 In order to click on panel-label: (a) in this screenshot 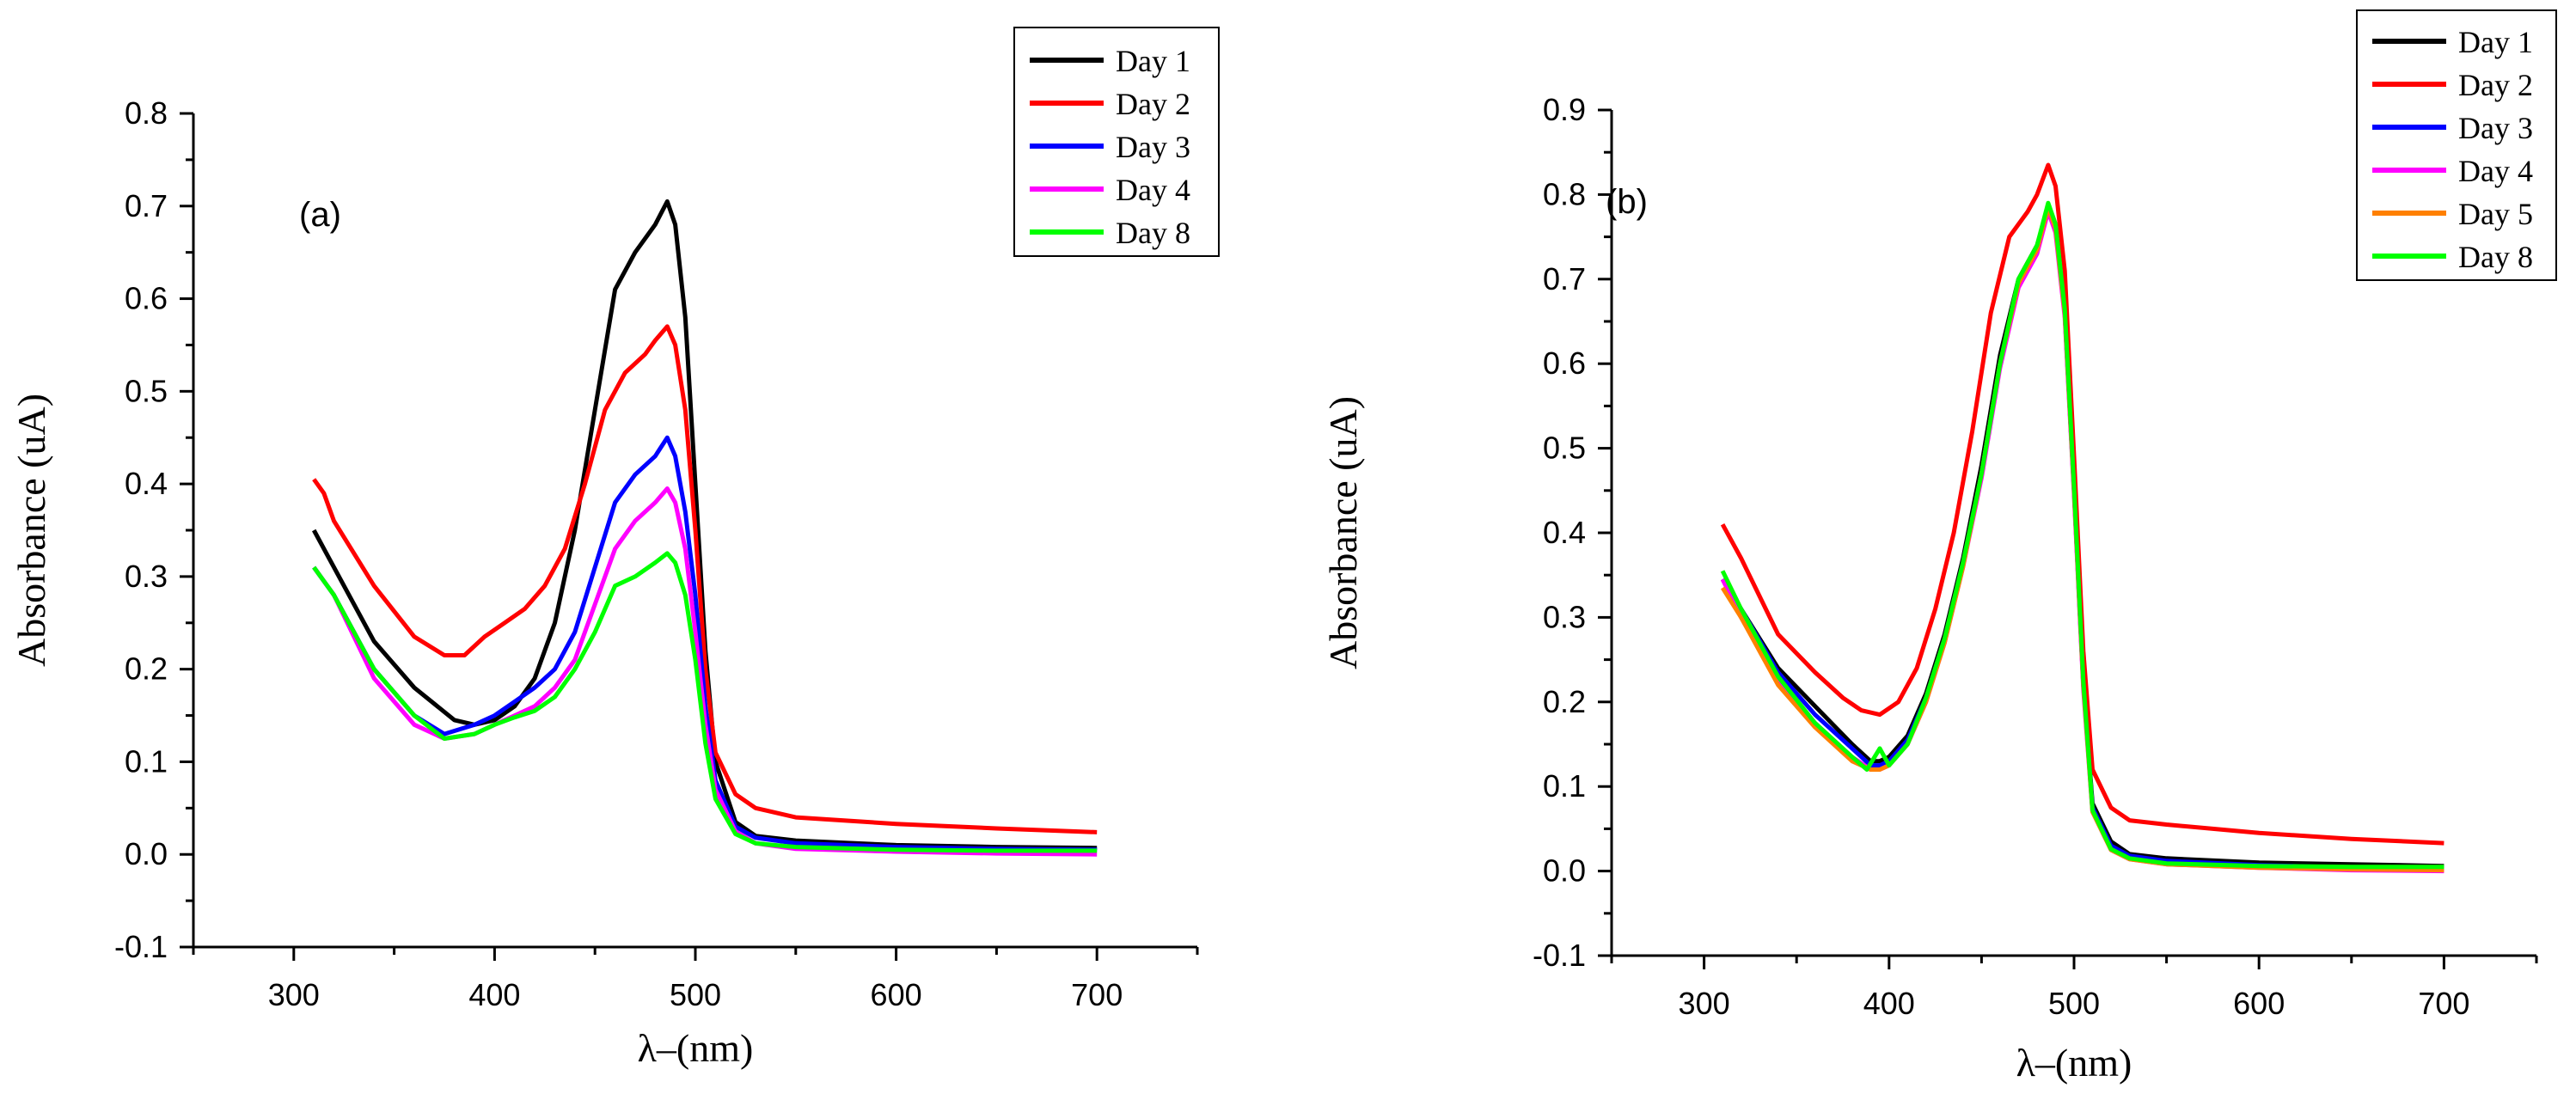, I will do `click(320, 215)`.